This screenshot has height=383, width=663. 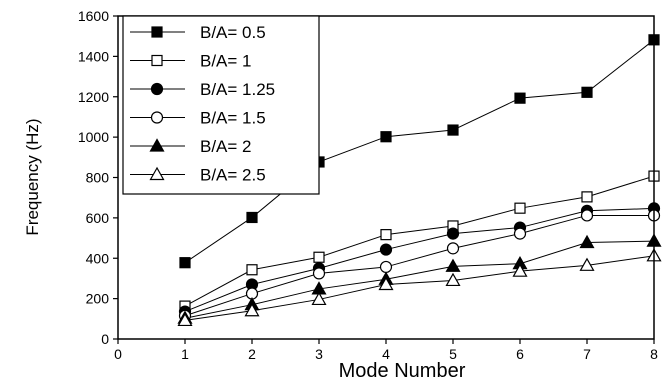 I want to click on x-tick-label: 3, so click(x=319, y=354).